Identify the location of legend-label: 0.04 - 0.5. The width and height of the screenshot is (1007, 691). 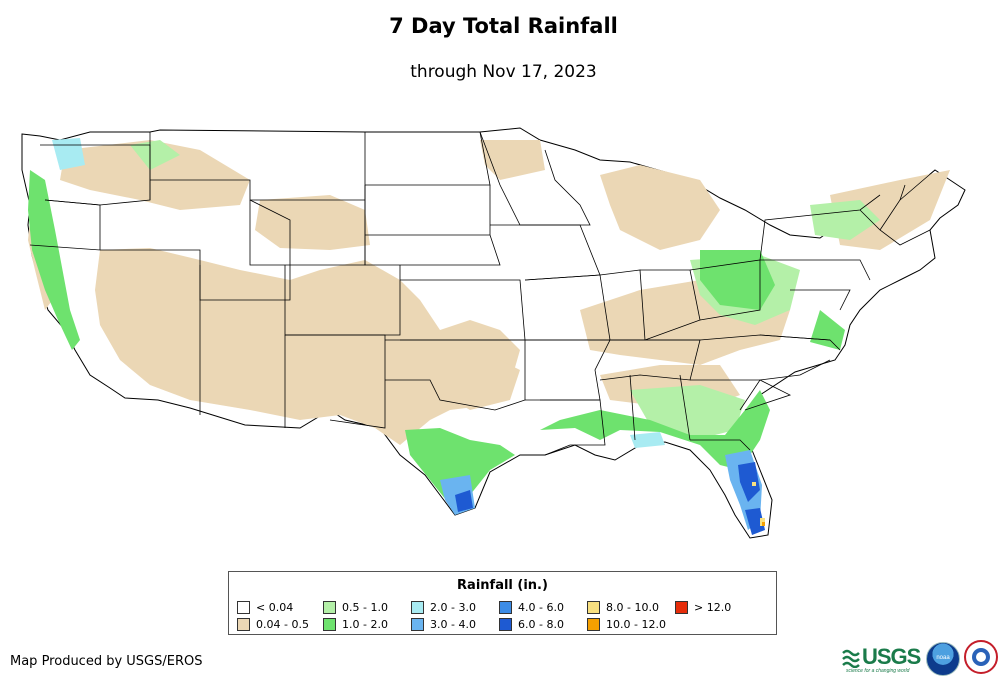
(282, 624).